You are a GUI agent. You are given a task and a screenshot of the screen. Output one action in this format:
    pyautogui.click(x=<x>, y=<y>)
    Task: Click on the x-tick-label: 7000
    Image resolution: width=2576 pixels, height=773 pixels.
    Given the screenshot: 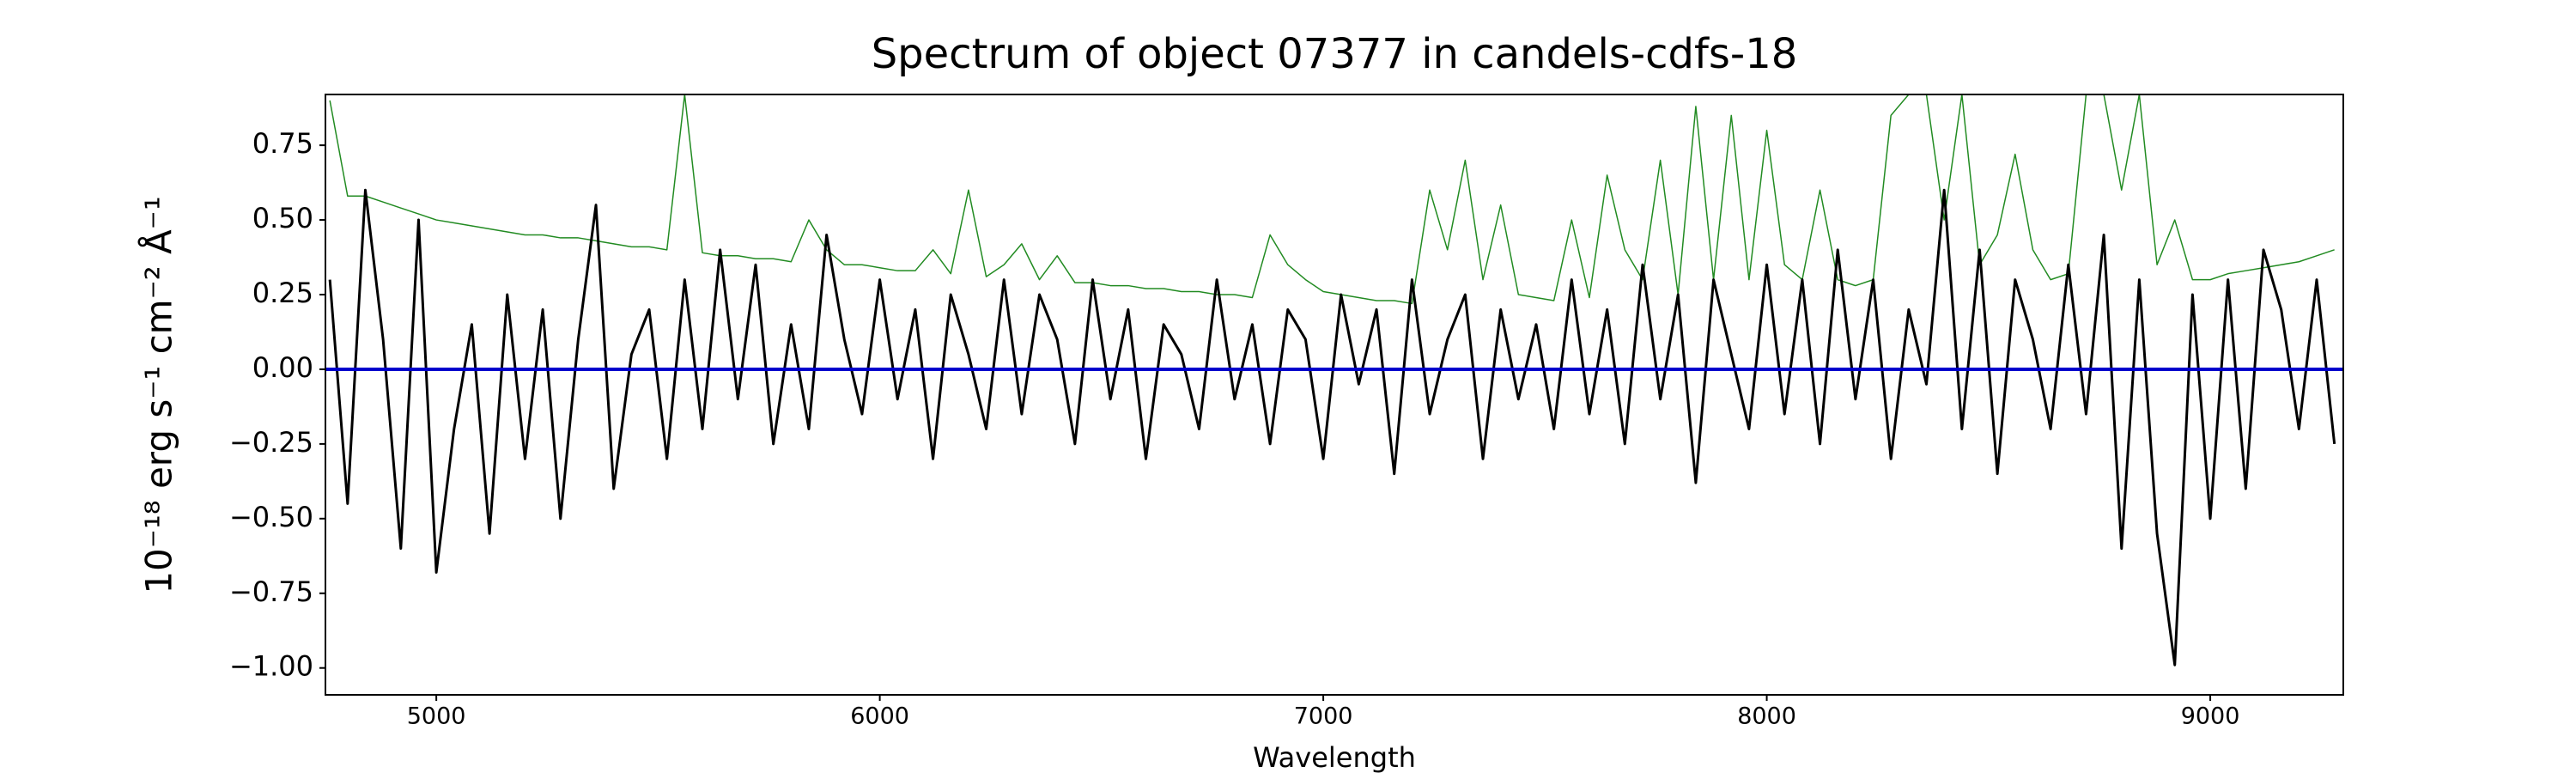 What is the action you would take?
    pyautogui.click(x=1323, y=716)
    